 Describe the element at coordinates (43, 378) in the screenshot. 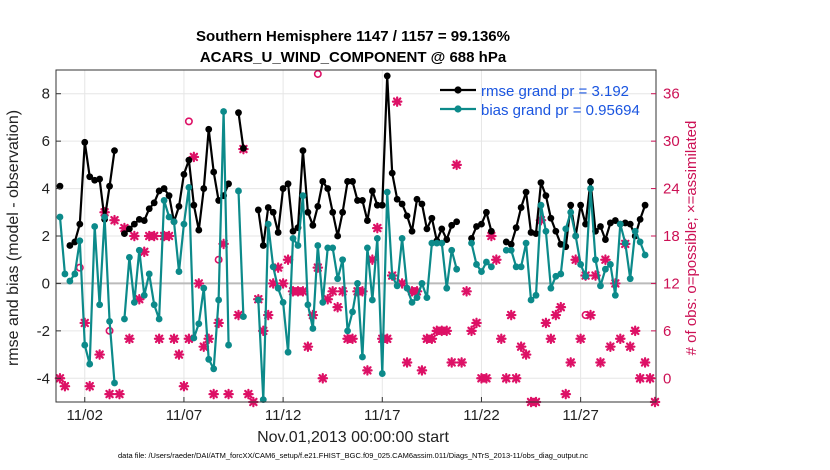

I see `y-tick-label: -4` at that location.